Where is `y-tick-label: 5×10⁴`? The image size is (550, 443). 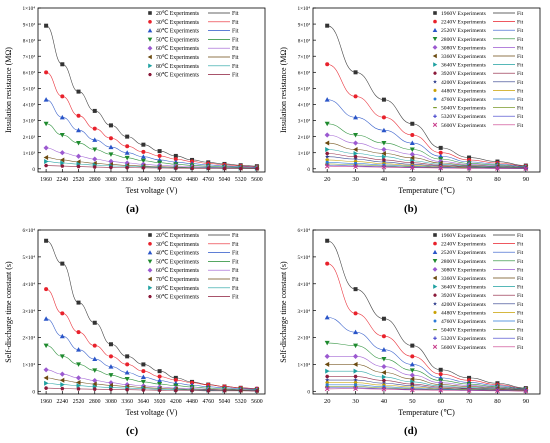
y-tick-label: 5×10⁴ is located at coordinates (28, 258).